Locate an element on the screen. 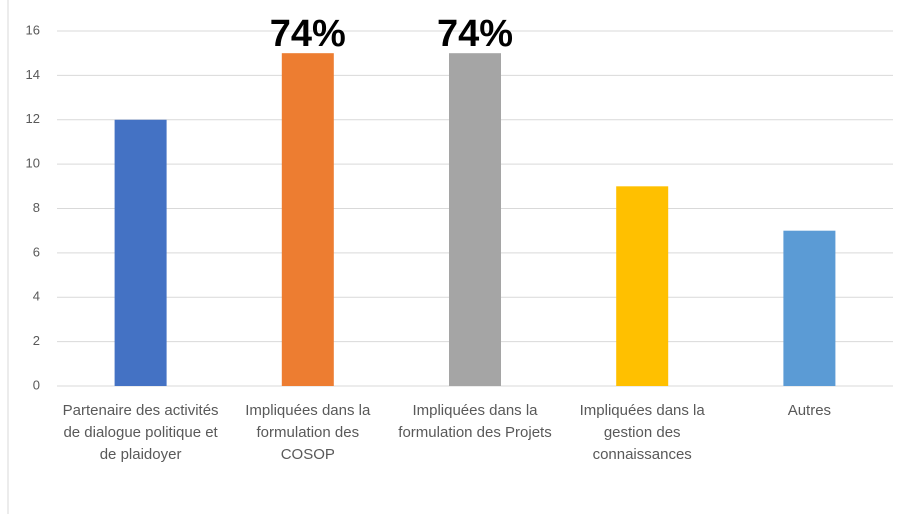 The image size is (901, 514). y-tick-label: 14 is located at coordinates (33, 74).